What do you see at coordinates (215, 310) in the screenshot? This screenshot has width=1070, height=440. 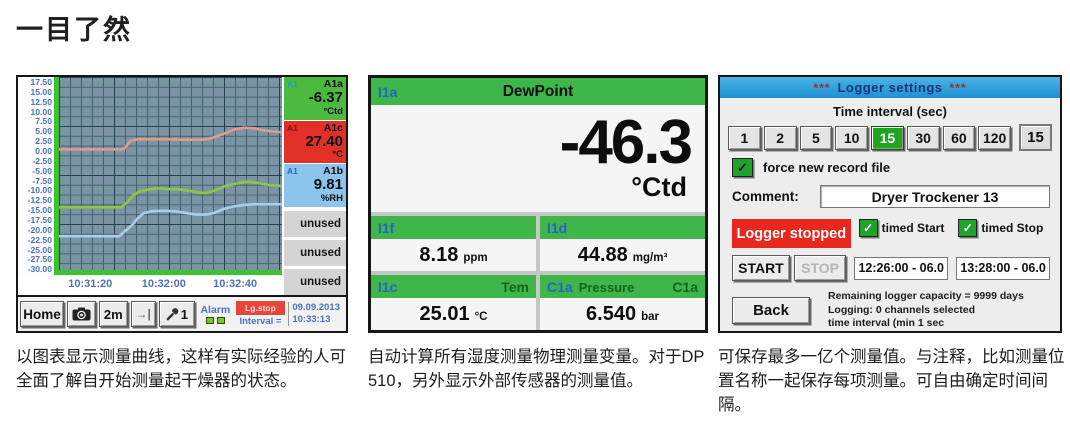 I see `alarm-label: Alarm` at bounding box center [215, 310].